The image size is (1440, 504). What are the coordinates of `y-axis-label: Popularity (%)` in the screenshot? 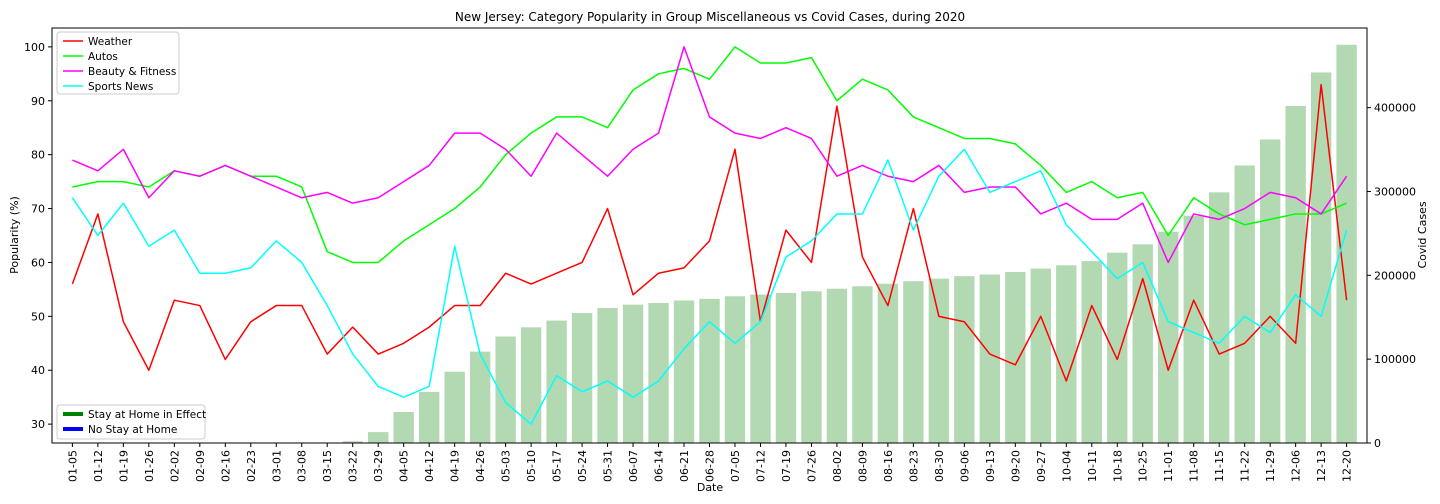 It's located at (14, 235).